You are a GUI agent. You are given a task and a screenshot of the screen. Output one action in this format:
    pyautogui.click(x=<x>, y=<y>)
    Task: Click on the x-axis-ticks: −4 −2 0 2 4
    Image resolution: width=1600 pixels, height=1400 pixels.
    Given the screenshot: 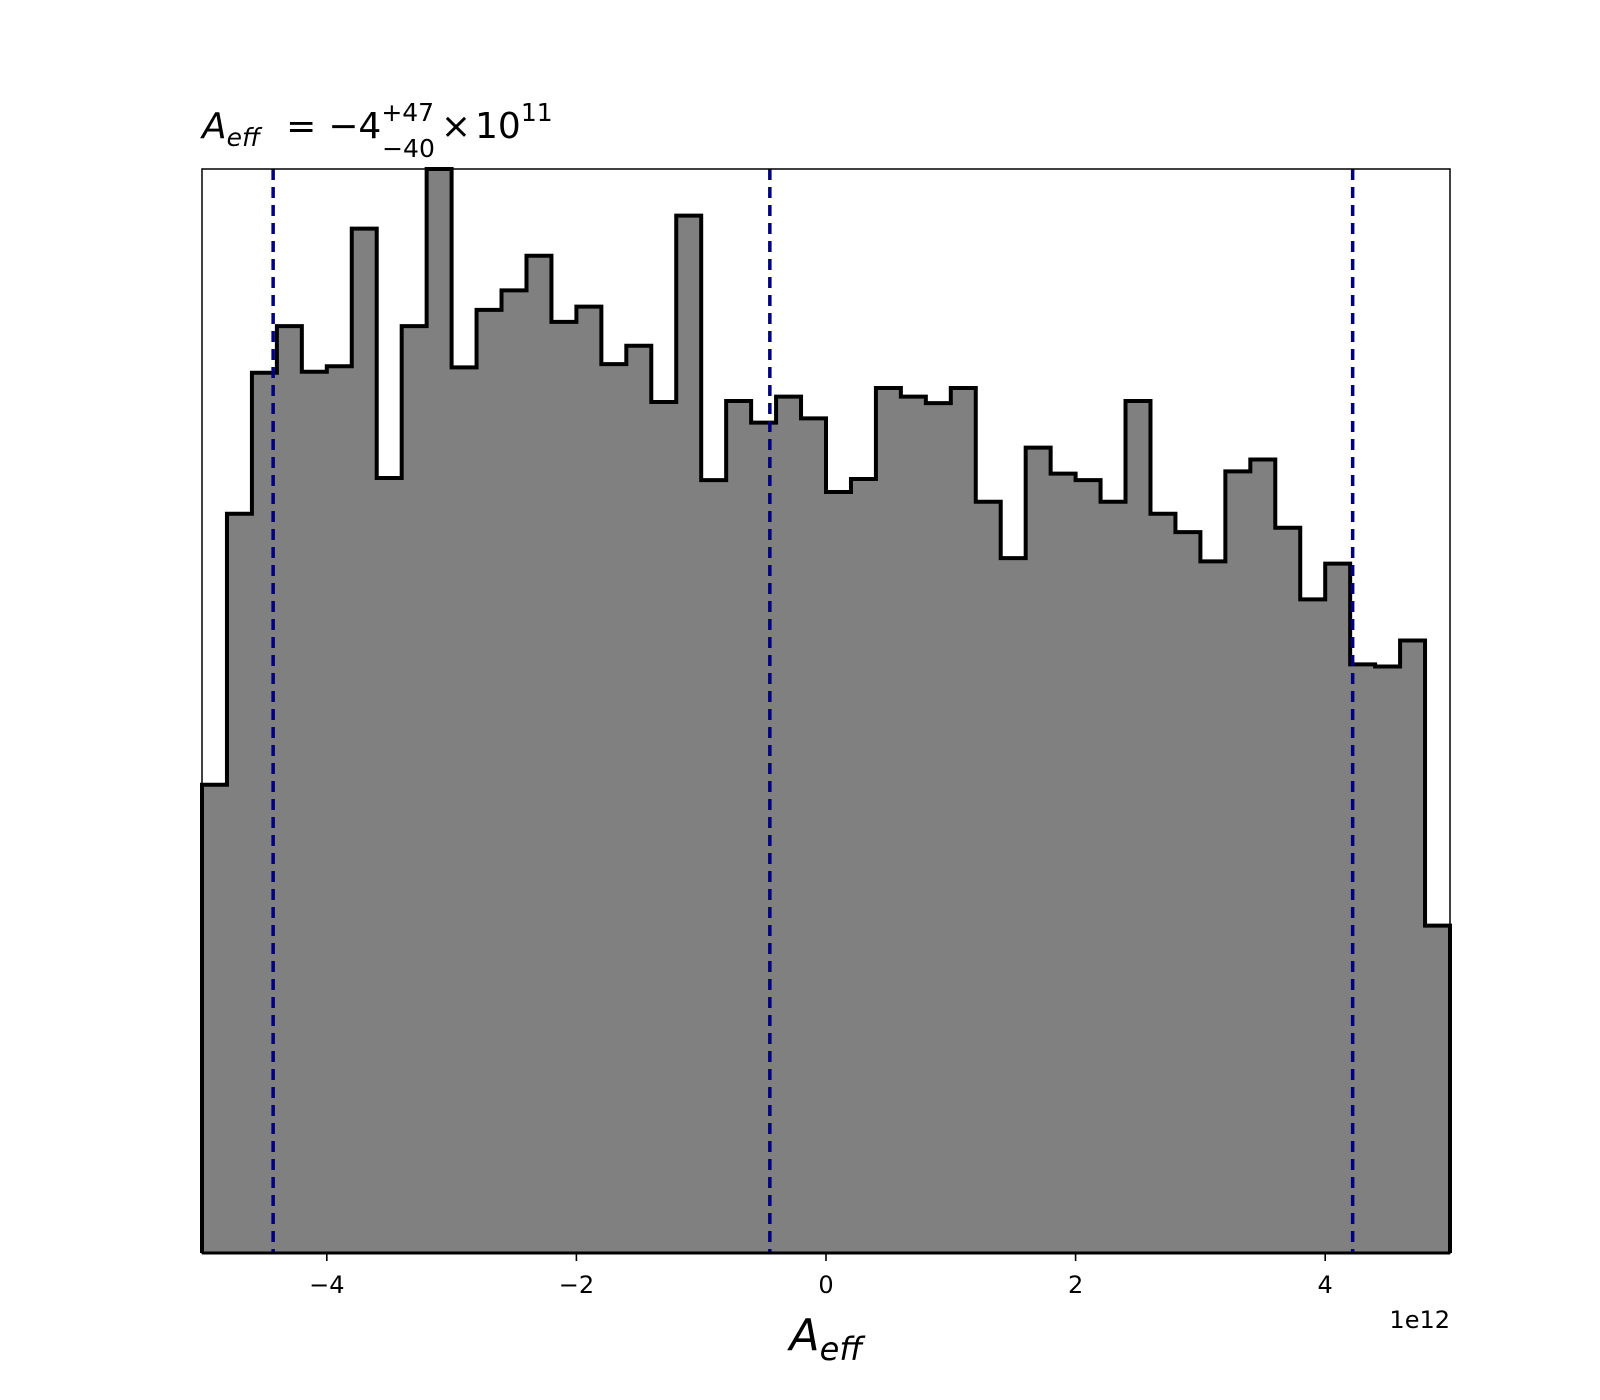 What is the action you would take?
    pyautogui.click(x=821, y=1276)
    